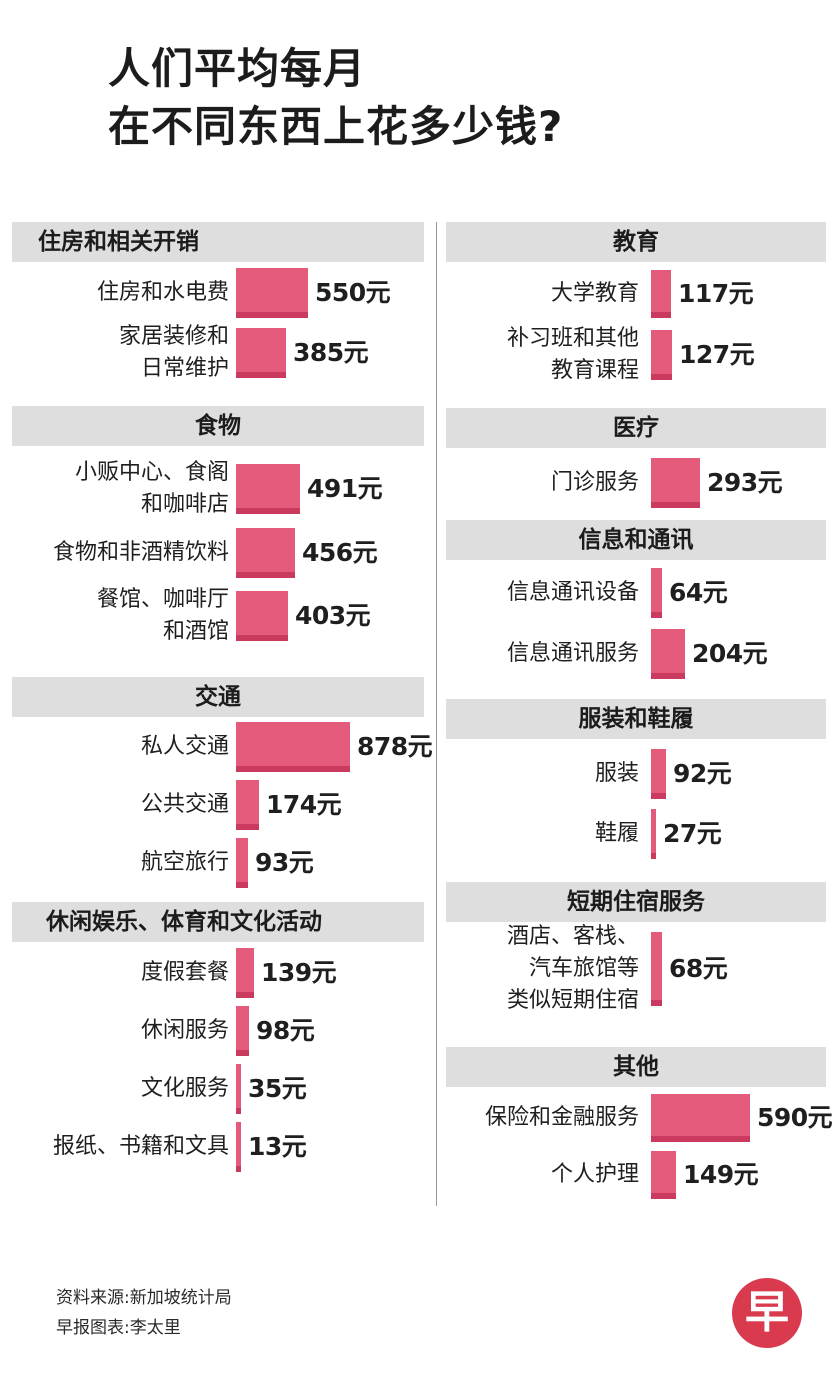 This screenshot has width=834, height=1377. What do you see at coordinates (184, 804) in the screenshot?
I see `bar-label: 公共交通` at bounding box center [184, 804].